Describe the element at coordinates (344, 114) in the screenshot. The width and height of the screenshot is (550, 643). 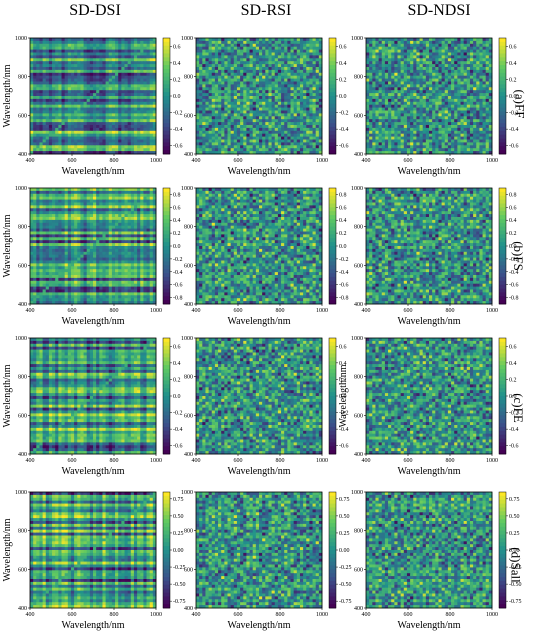
I see `colorbar-tick-label: -0.2` at that location.